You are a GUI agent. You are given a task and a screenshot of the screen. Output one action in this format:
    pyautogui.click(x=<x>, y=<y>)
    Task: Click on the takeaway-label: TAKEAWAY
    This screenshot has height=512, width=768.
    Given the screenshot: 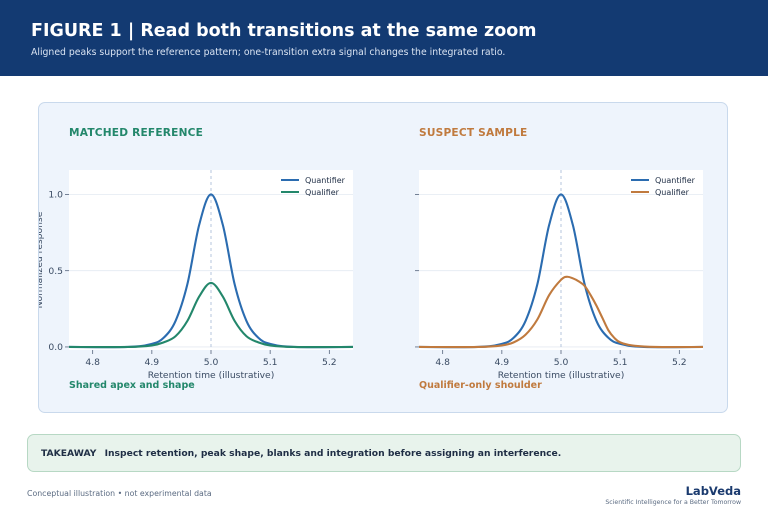 What is the action you would take?
    pyautogui.click(x=69, y=453)
    